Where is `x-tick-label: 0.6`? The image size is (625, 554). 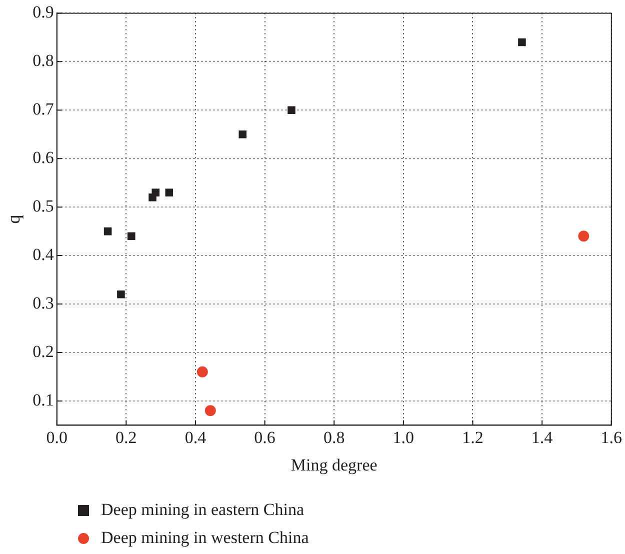
x-tick-label: 0.6 is located at coordinates (265, 437).